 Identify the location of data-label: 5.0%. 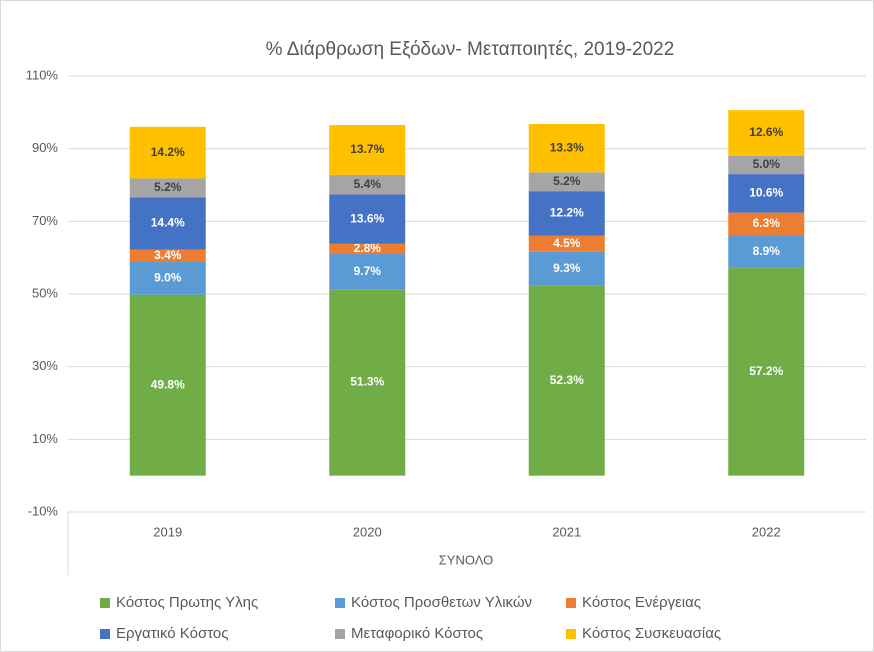
(767, 164).